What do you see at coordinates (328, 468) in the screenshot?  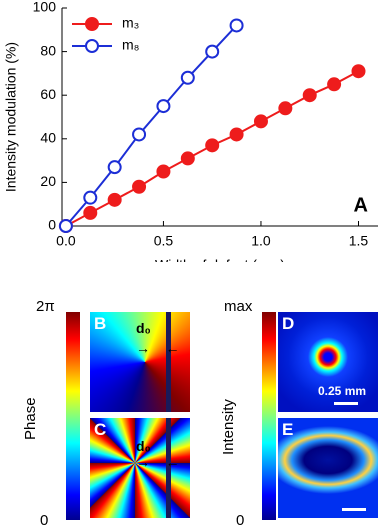 I see `intensity-image-e: E` at bounding box center [328, 468].